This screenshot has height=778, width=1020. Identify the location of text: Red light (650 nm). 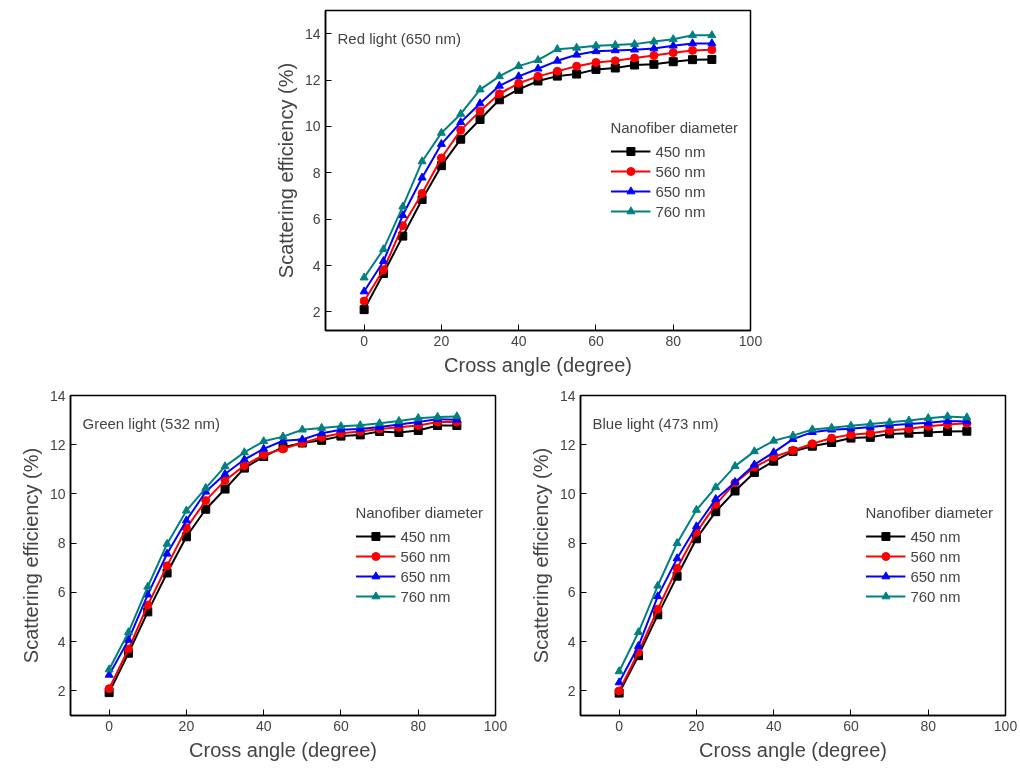
(399, 38).